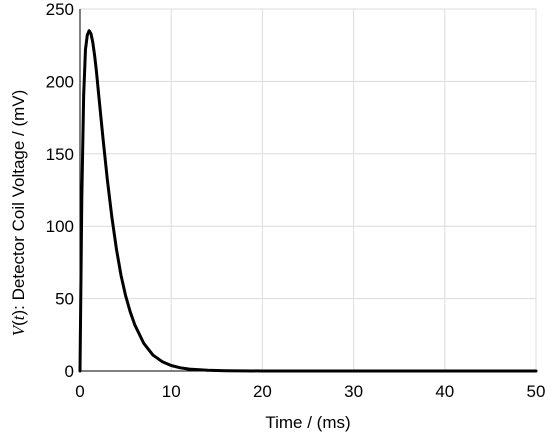 The height and width of the screenshot is (443, 550). I want to click on y-tick-label: 0, so click(69, 371).